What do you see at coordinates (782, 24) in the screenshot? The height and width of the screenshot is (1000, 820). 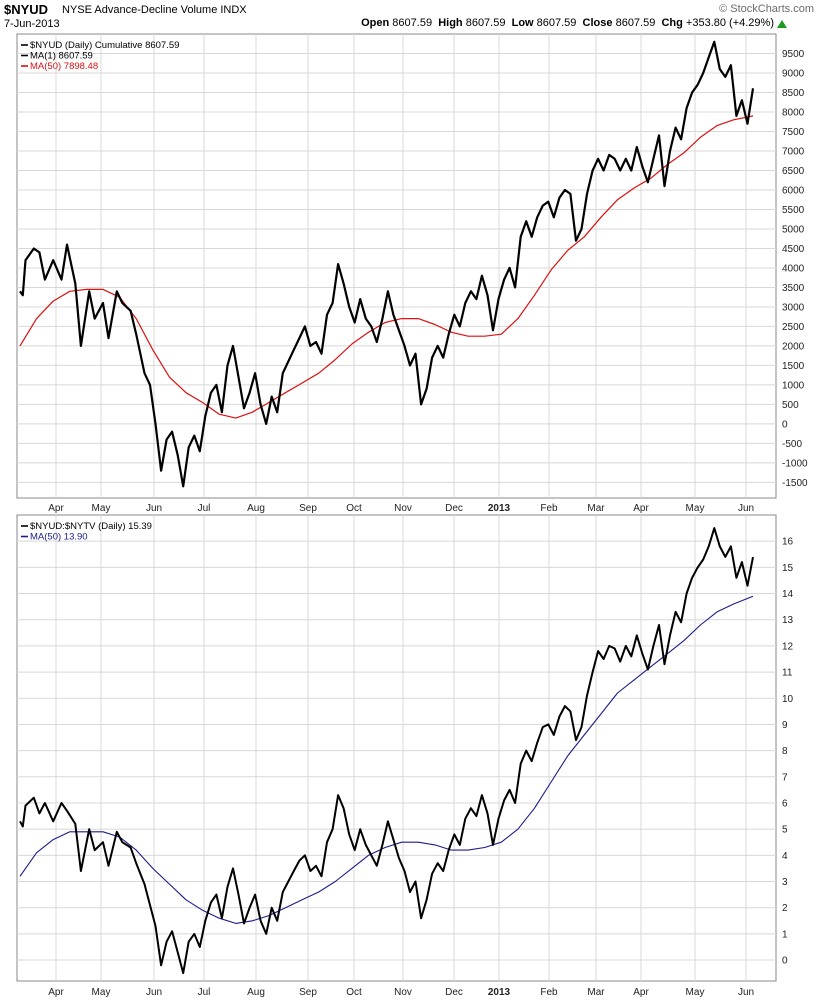 I see `up-arrow-icon` at bounding box center [782, 24].